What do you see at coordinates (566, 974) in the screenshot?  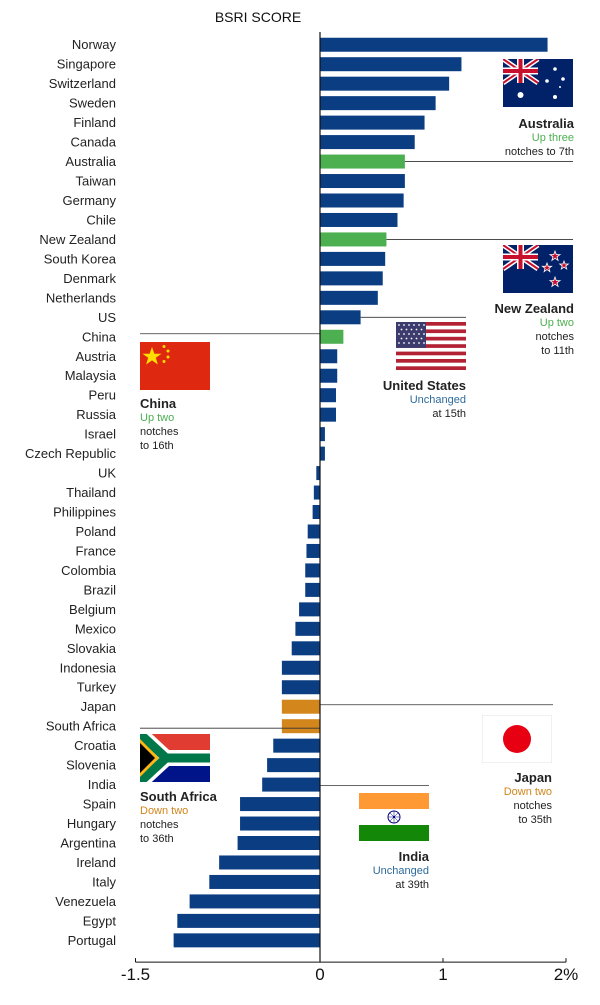 I see `tick-label-2-: 2%` at bounding box center [566, 974].